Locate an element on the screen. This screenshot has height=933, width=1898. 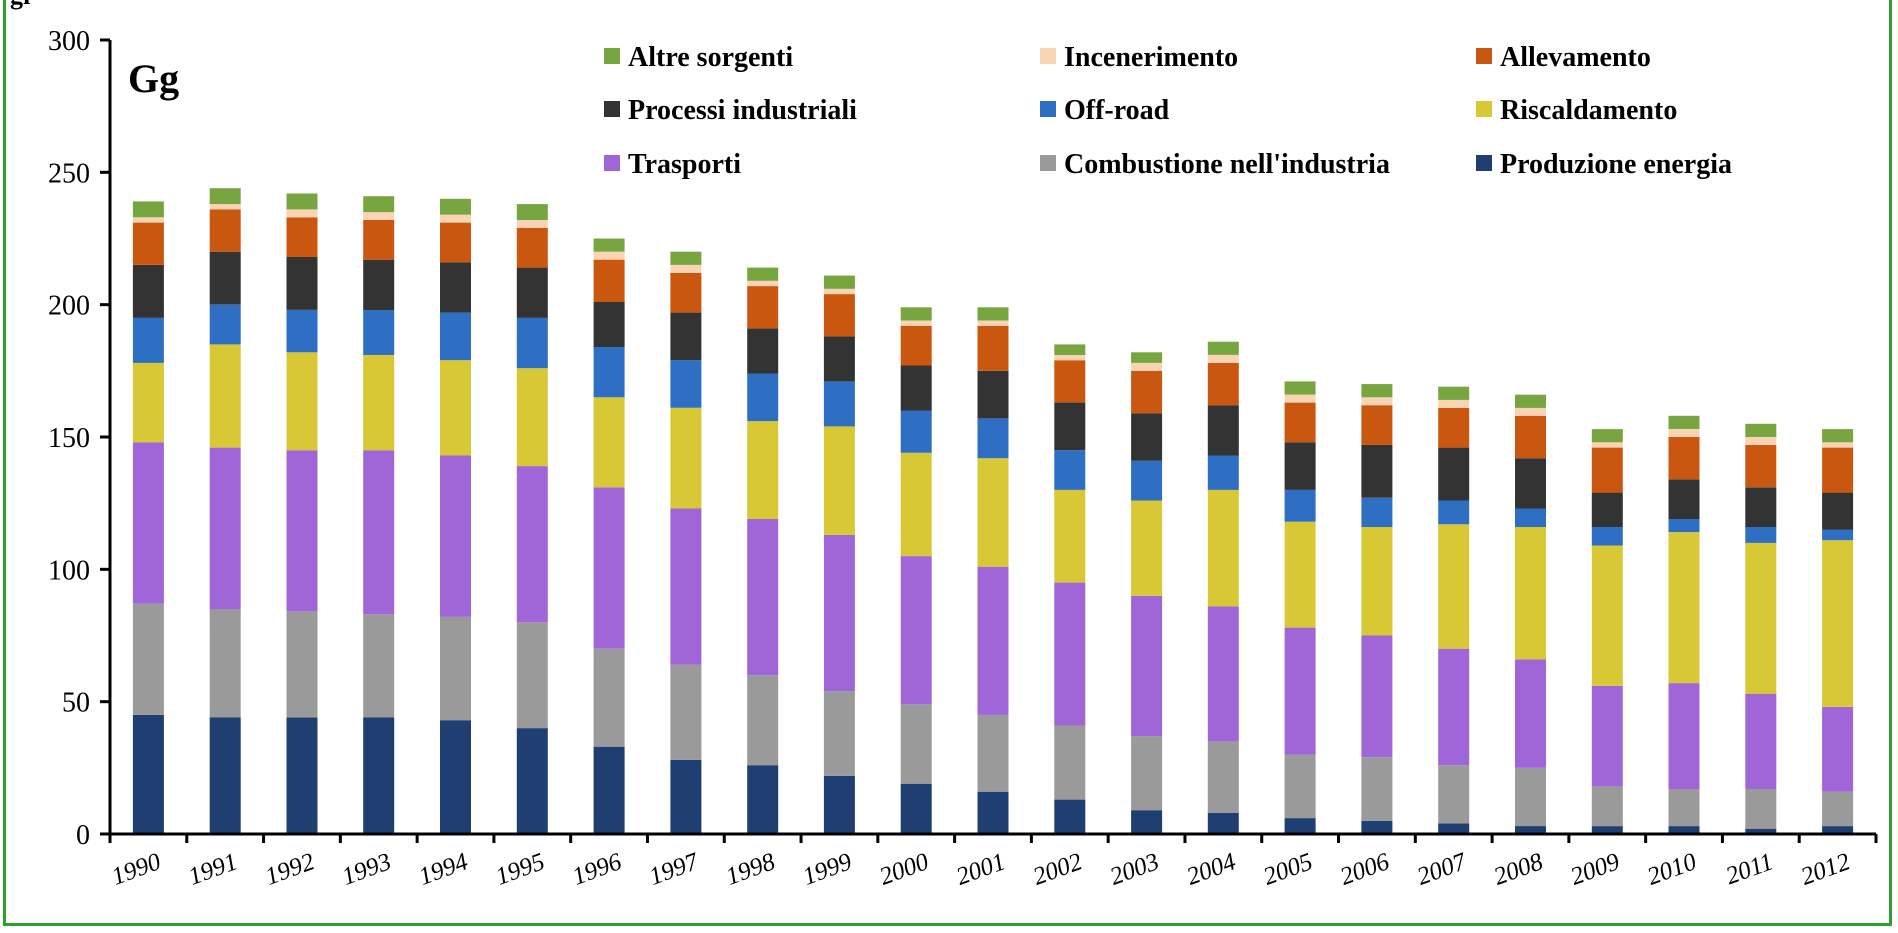
bar-segment-produzione-energia-2010 is located at coordinates (1684, 830).